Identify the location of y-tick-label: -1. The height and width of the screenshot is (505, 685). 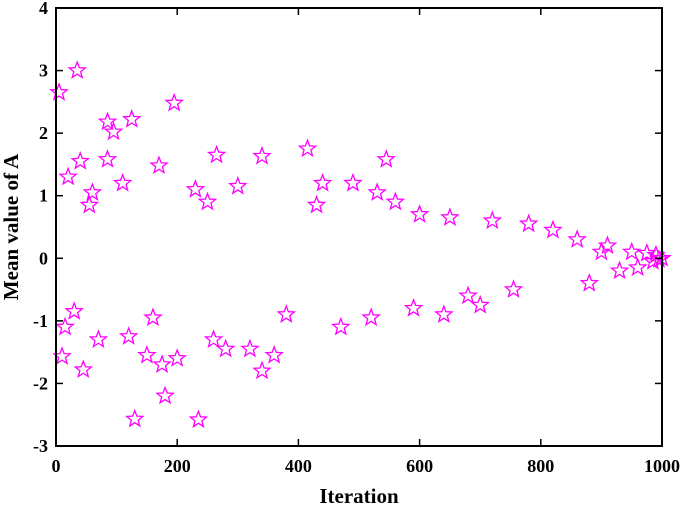
(40, 321).